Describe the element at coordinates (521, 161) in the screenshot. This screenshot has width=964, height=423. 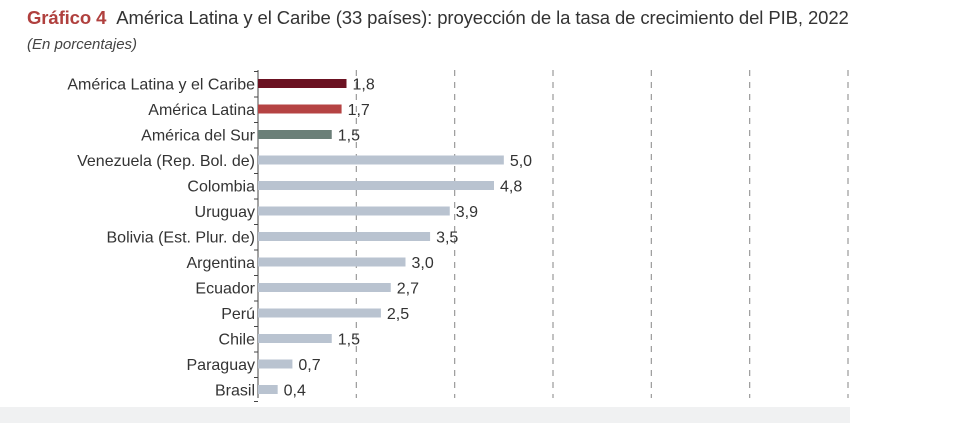
I see `value-label: 5,0` at that location.